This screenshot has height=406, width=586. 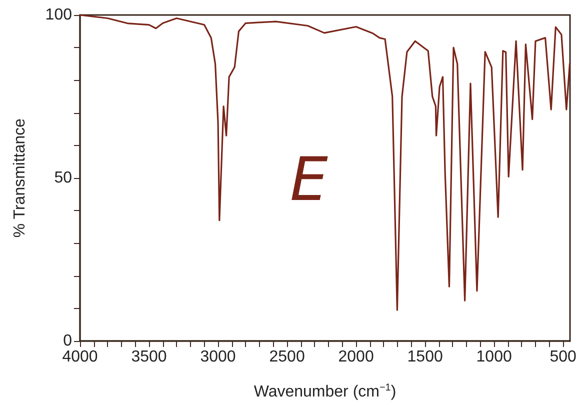 I want to click on x-tick-label: 2500, so click(x=287, y=357).